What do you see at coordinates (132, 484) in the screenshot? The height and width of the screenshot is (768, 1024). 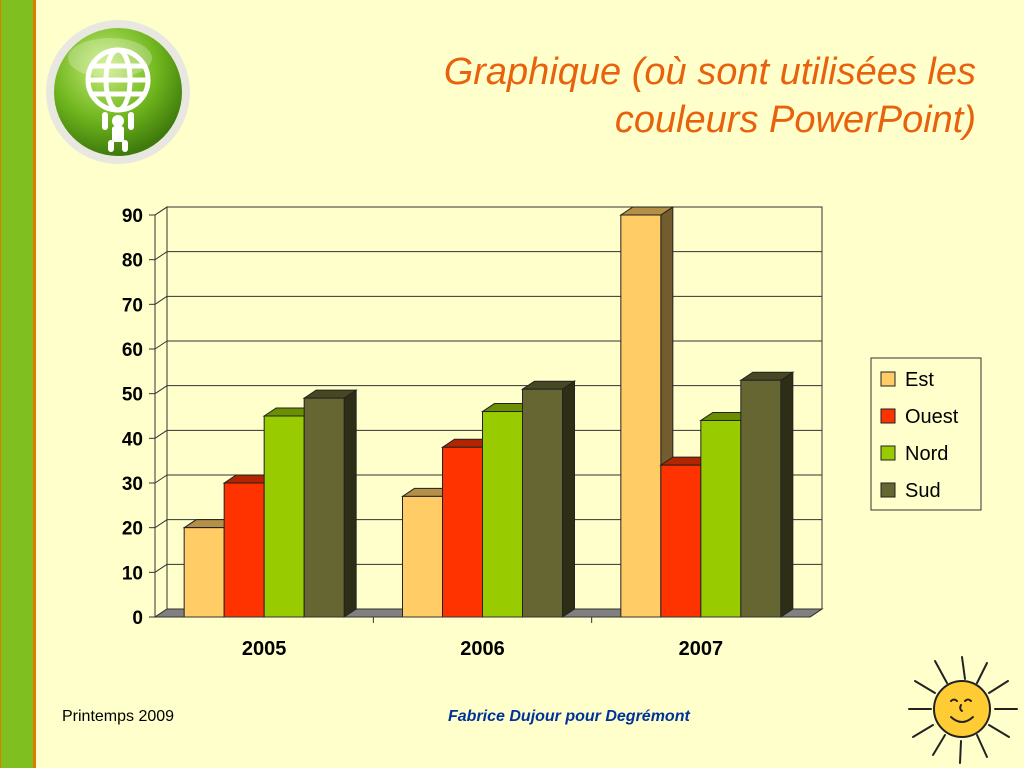 I see `y-tick-label: 30` at bounding box center [132, 484].